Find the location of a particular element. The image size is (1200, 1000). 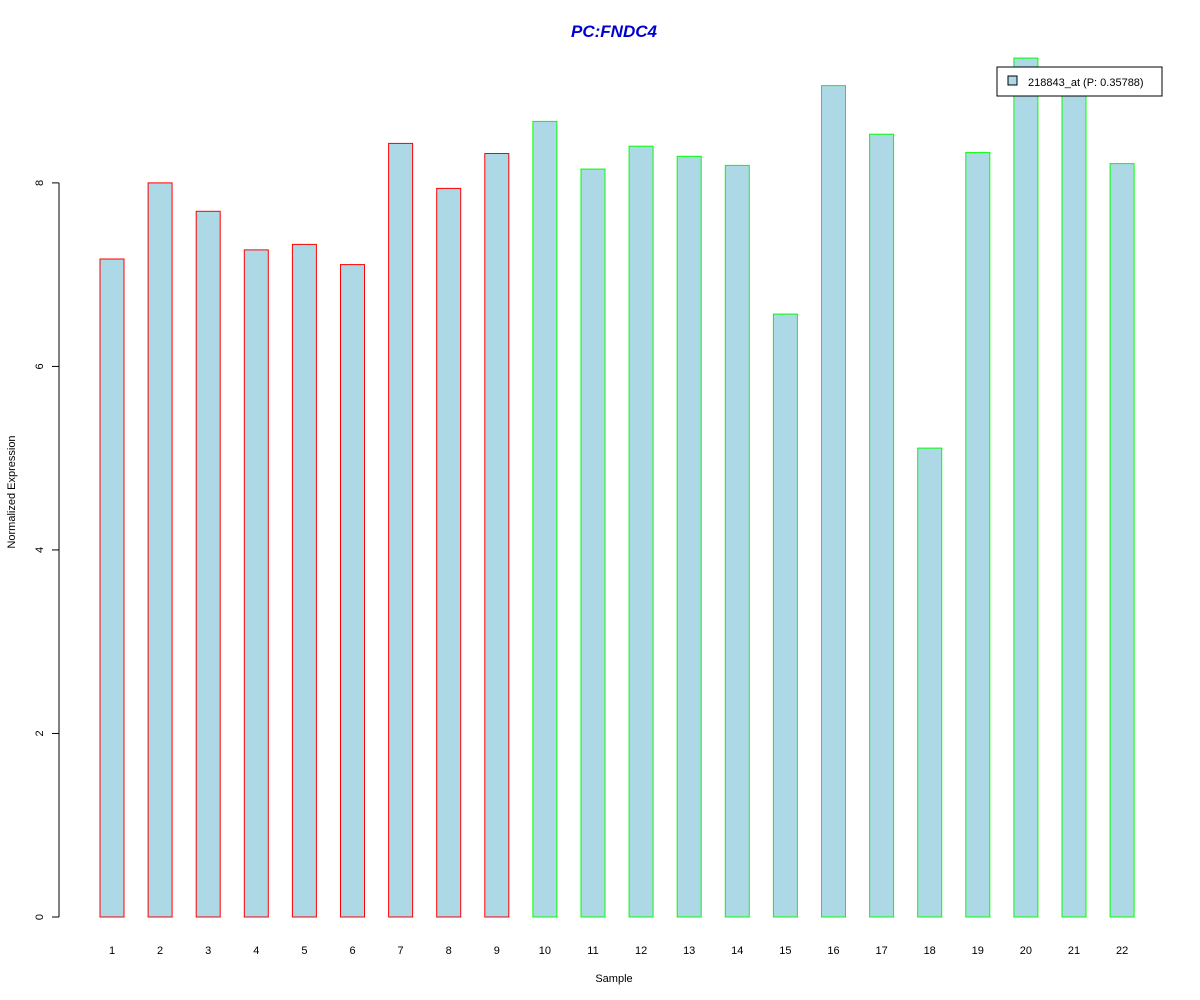

x-tick-label: 14 is located at coordinates (737, 951).